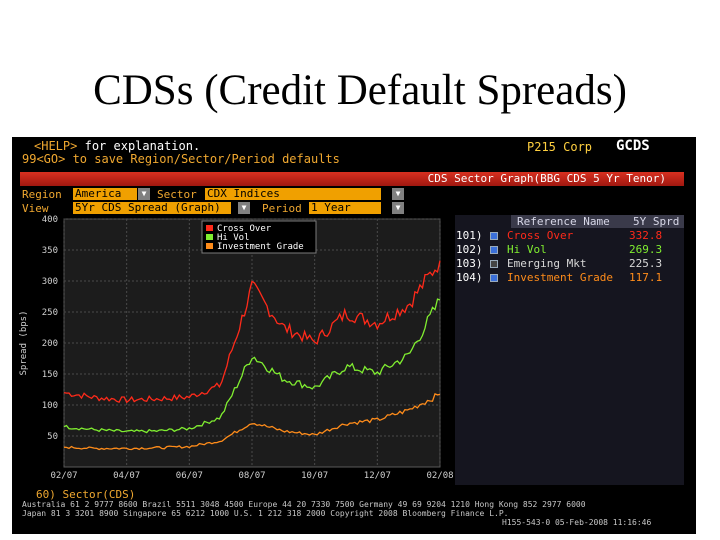  What do you see at coordinates (398, 208) in the screenshot?
I see `period-dropdown-icon: ▼` at bounding box center [398, 208].